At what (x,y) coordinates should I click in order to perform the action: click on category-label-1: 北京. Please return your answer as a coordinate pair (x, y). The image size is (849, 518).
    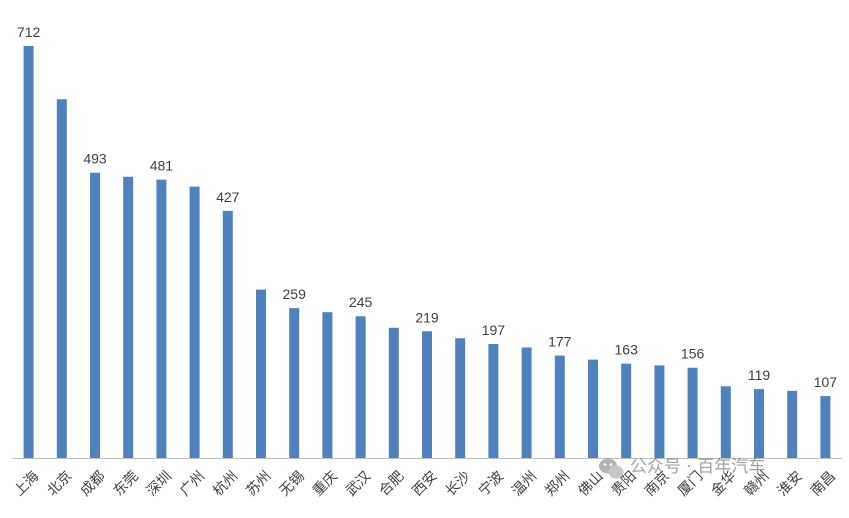
    Looking at the image, I should click on (59, 483).